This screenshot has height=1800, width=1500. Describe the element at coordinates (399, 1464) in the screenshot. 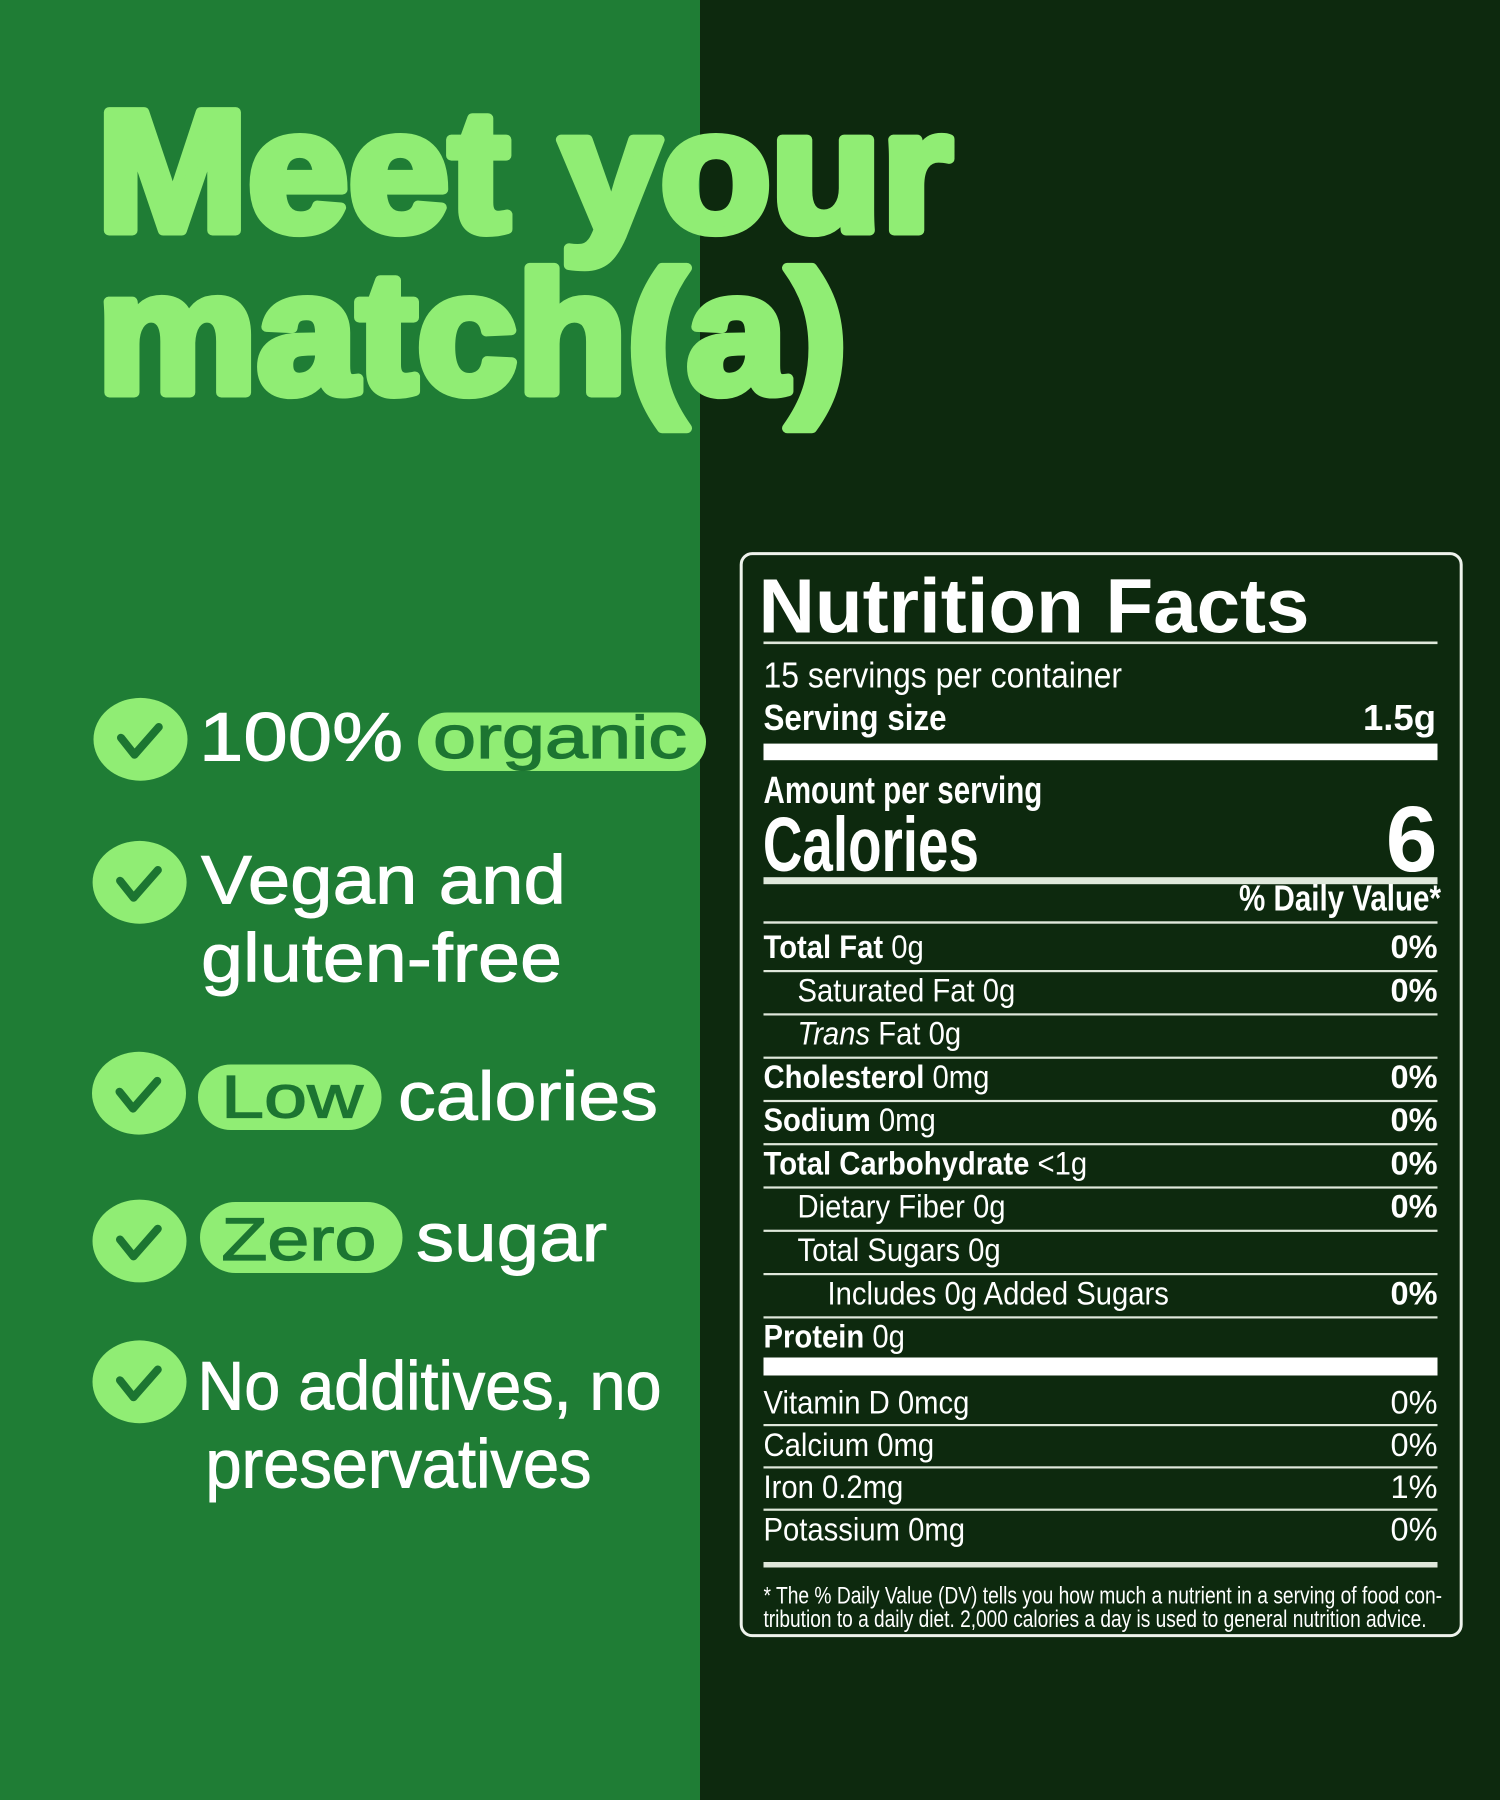

I see `svg-text: preservatives` at that location.